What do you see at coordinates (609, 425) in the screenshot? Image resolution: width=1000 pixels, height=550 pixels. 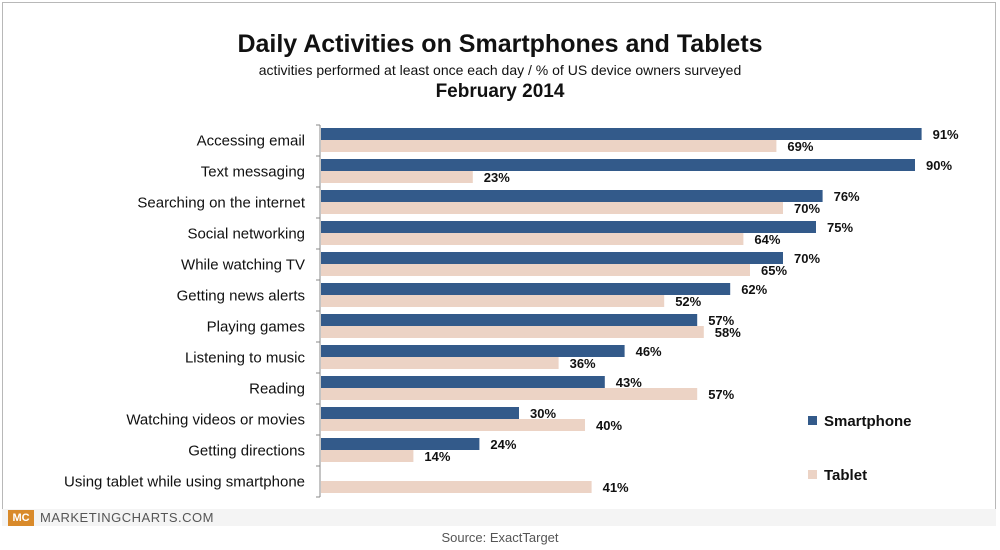 I see `tablet-value-label: 40%` at bounding box center [609, 425].